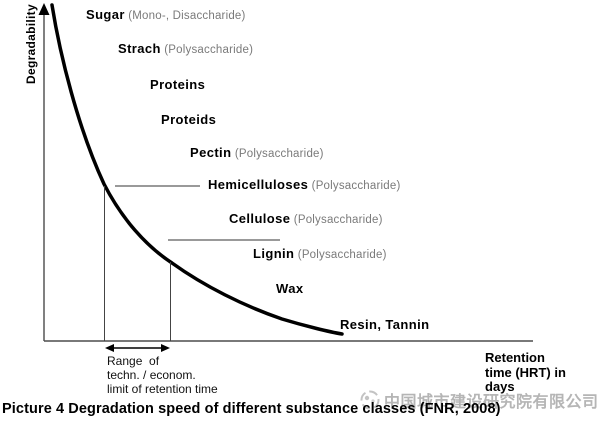 The height and width of the screenshot is (430, 600). Describe the element at coordinates (515, 357) in the screenshot. I see `x-axis-title-line1: Retention` at that location.